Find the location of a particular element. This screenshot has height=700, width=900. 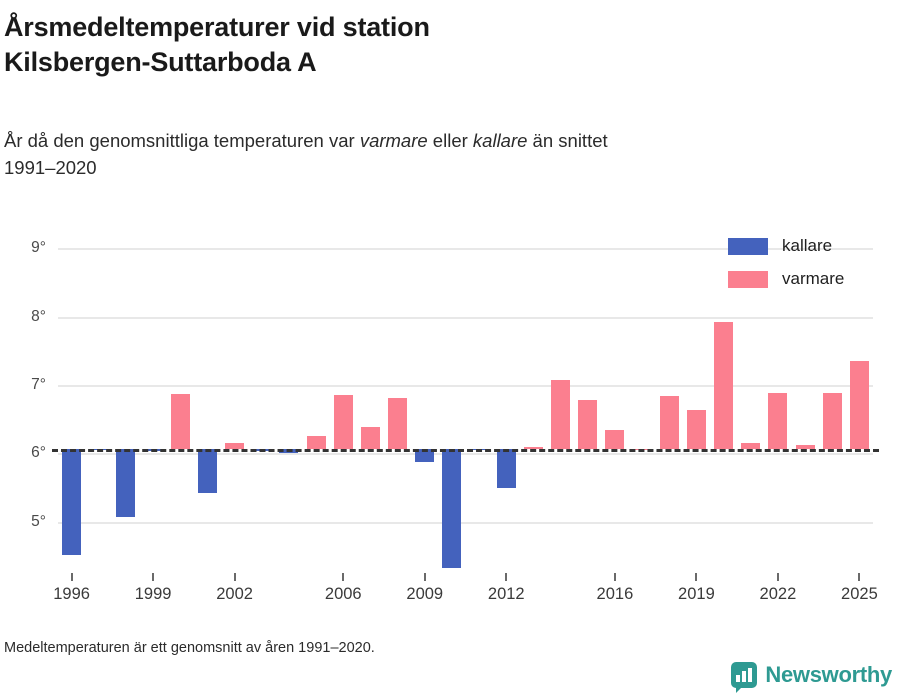

bar-2001 is located at coordinates (207, 471).